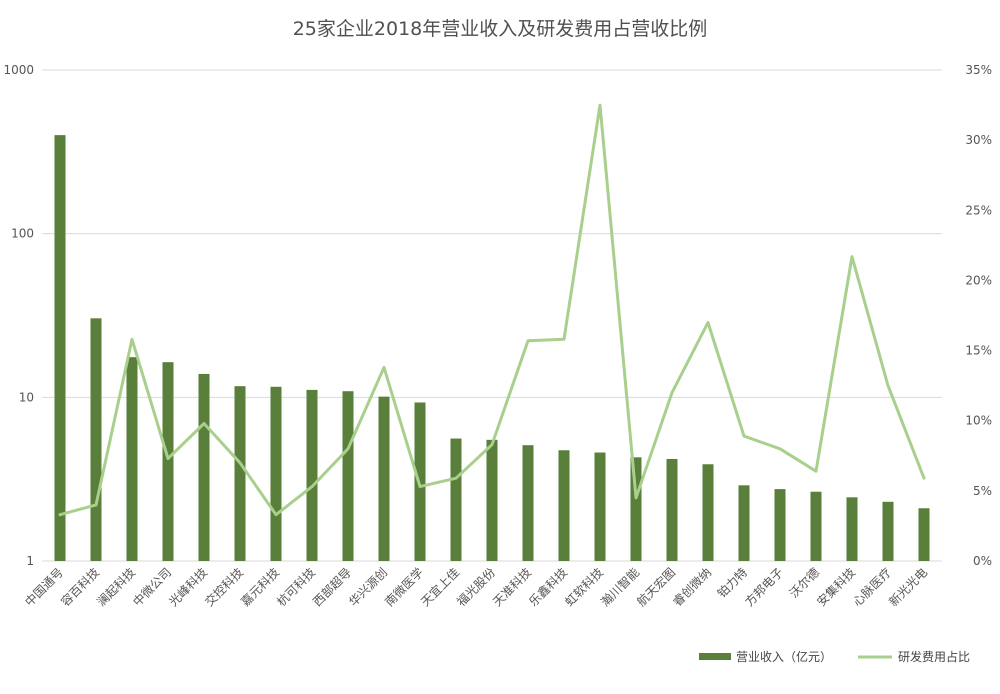 The image size is (1000, 694). Describe the element at coordinates (584, 587) in the screenshot. I see `category-label: 虹软科技` at that location.